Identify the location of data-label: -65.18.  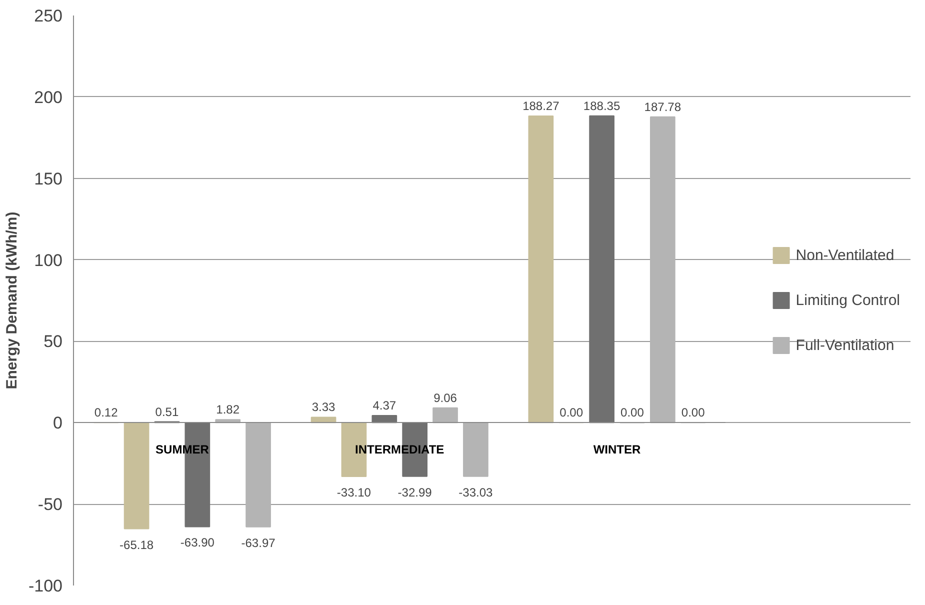
(137, 545).